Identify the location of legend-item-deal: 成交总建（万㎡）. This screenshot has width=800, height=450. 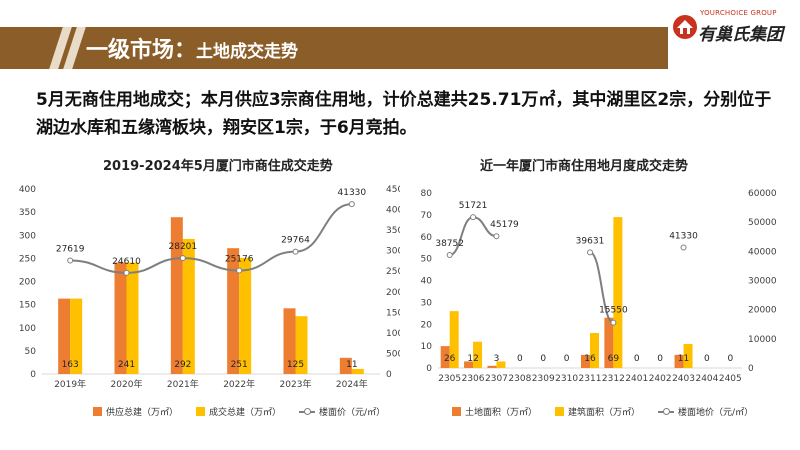
(238, 411).